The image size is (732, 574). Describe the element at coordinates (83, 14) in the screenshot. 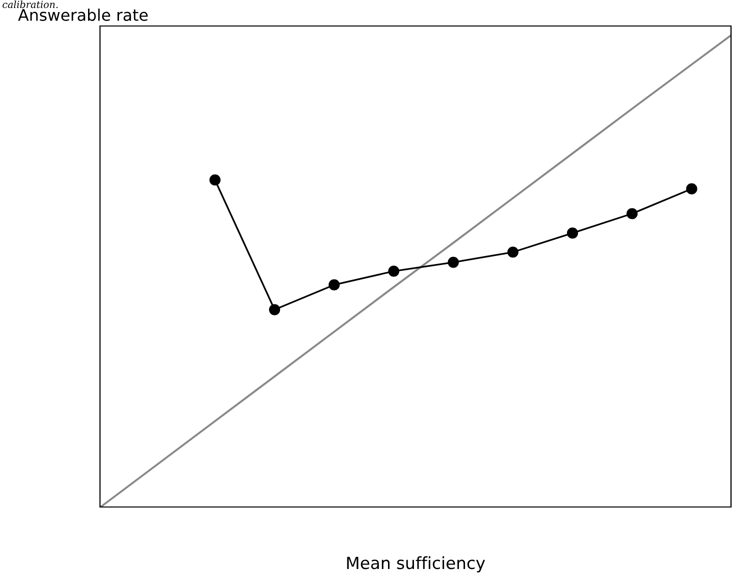

I see `y-axis-title: Answerable rate` at that location.